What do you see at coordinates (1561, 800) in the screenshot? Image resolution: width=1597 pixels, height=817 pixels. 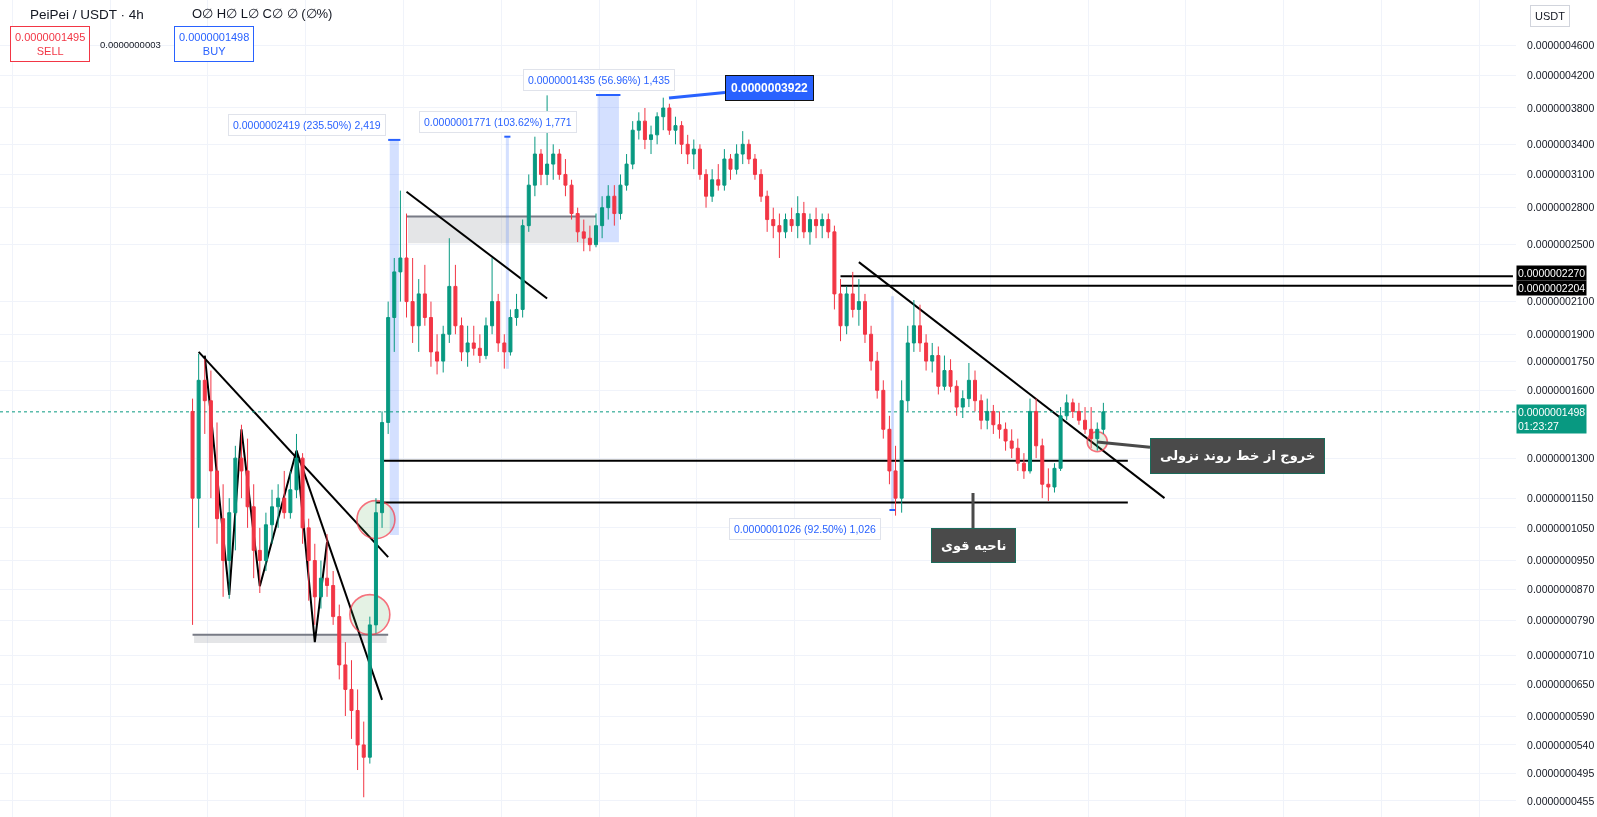 I see `y-tick-label: 0.0000000455` at bounding box center [1561, 800].